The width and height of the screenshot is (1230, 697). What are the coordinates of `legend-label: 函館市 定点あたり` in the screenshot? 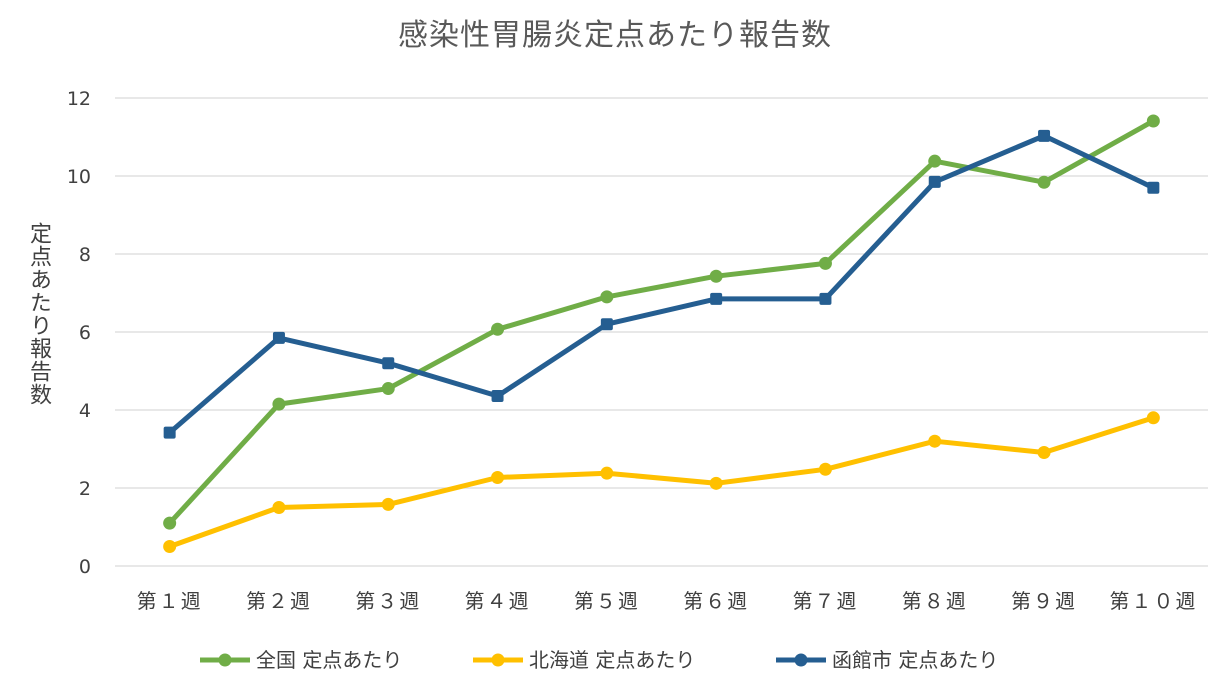 It's located at (915, 660).